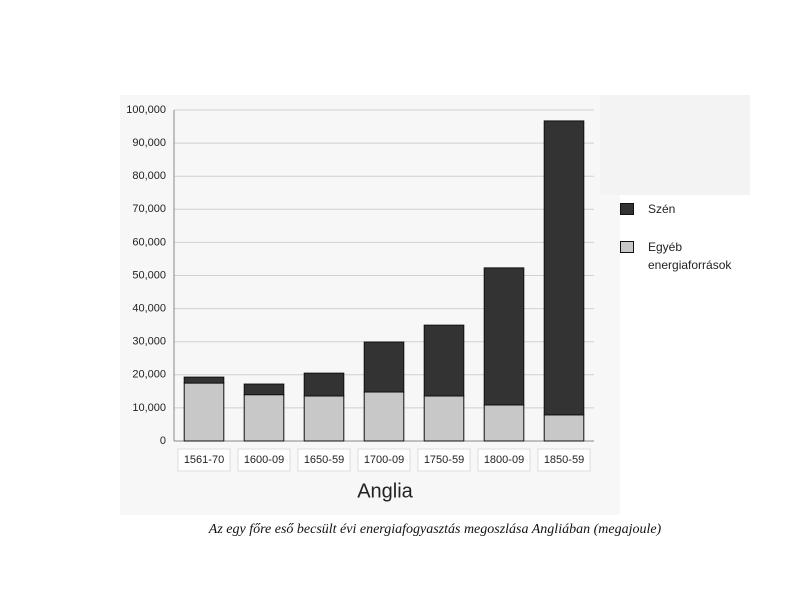  I want to click on y-tick-label: 30,000, so click(149, 342).